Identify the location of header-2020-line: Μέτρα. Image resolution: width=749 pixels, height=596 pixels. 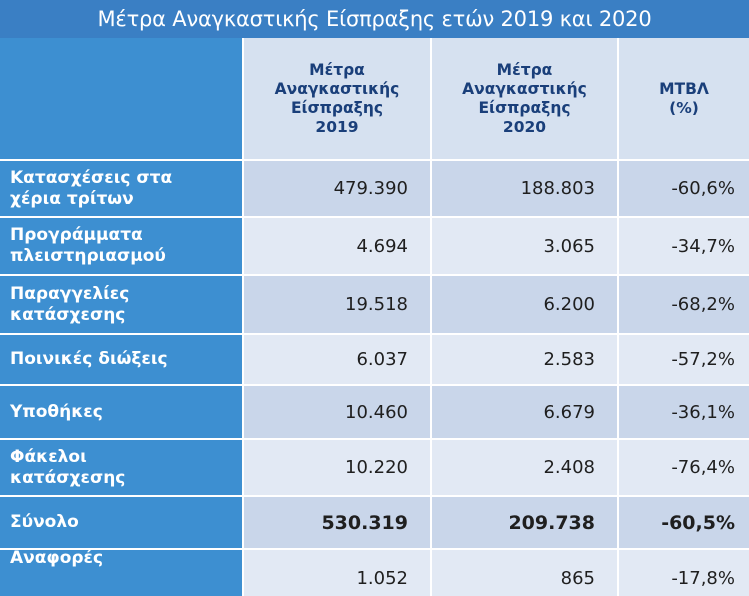
(524, 69).